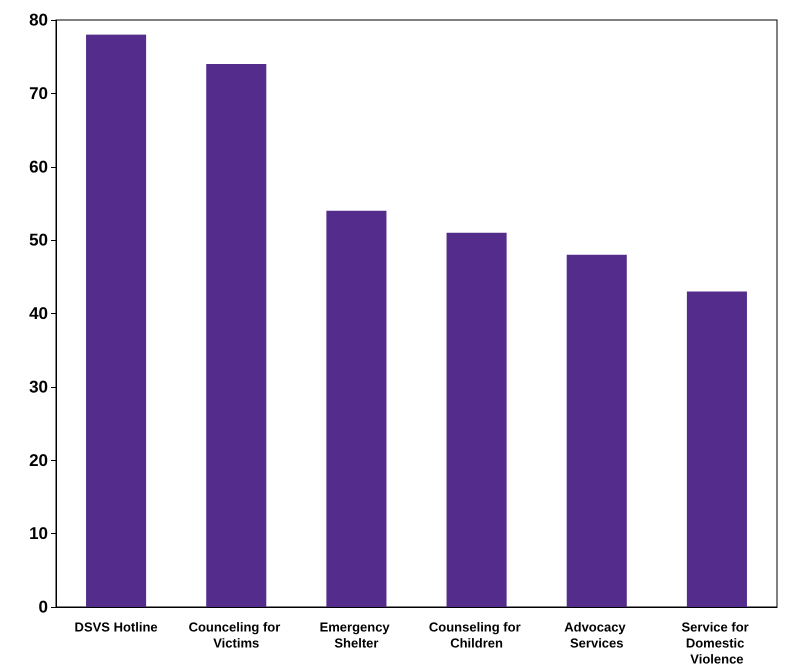 The image size is (791, 667). What do you see at coordinates (597, 635) in the screenshot?
I see `x-tick-label: Advocacy Services` at bounding box center [597, 635].